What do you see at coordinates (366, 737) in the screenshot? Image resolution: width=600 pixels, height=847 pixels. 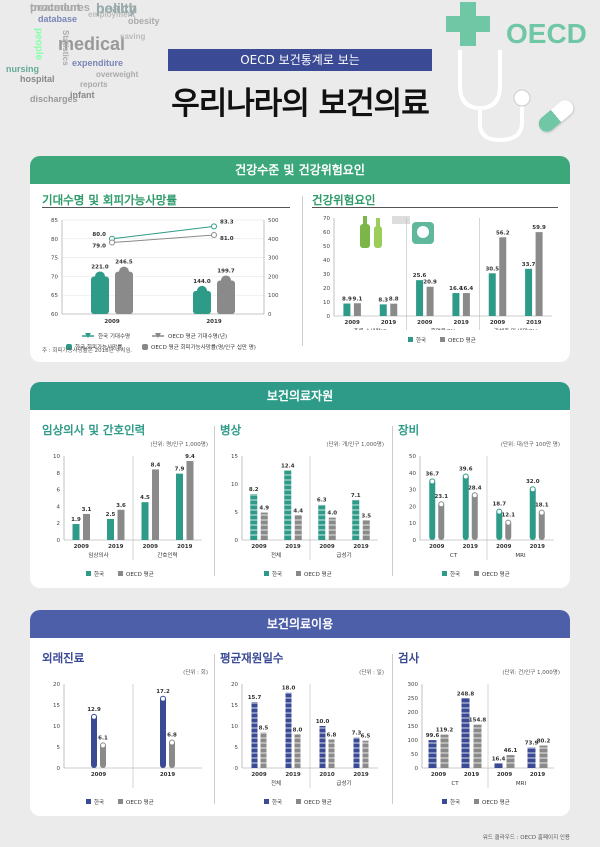 I see `oecd-data-label: 6.5` at bounding box center [366, 737].